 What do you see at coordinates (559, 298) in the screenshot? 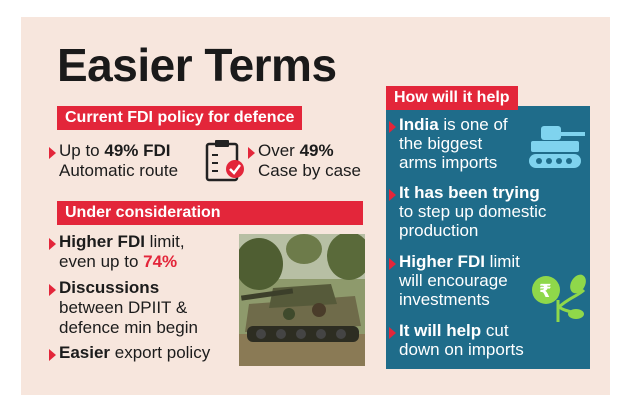
I see `rupee-plant-icon: ₹` at bounding box center [559, 298].